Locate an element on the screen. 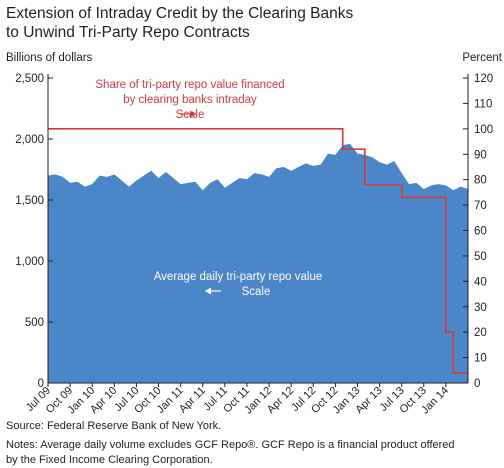  right-tick-label: 50 is located at coordinates (480, 257).